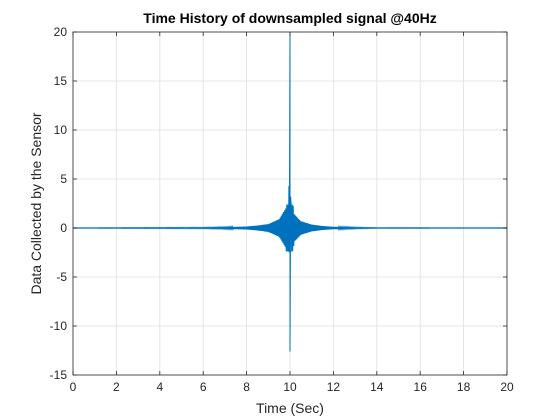  Describe the element at coordinates (63, 228) in the screenshot. I see `y-tick-label: 0` at that location.